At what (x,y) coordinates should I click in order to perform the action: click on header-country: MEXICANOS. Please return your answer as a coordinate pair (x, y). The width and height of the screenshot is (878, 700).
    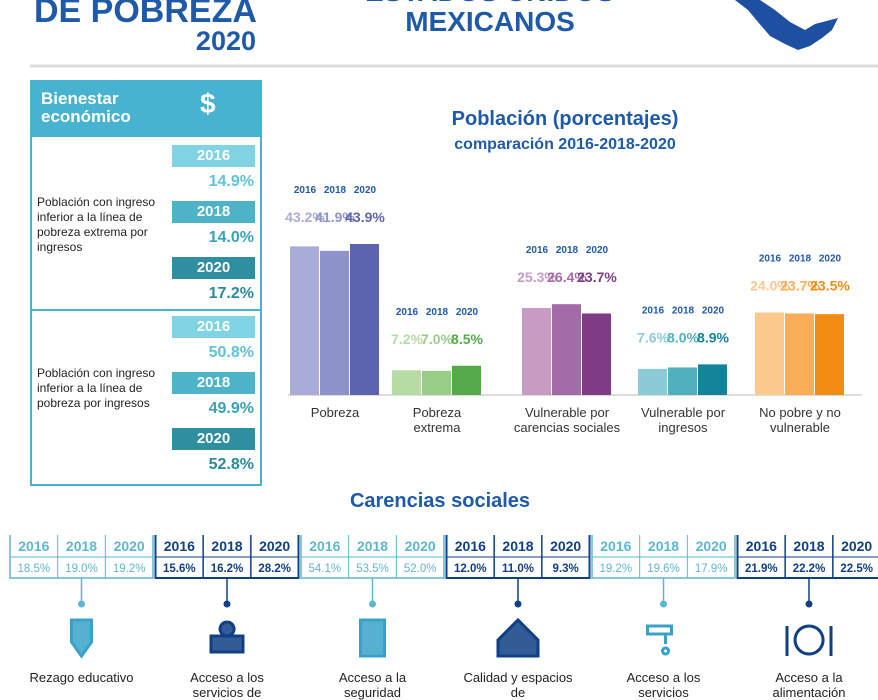
    Looking at the image, I should click on (490, 21).